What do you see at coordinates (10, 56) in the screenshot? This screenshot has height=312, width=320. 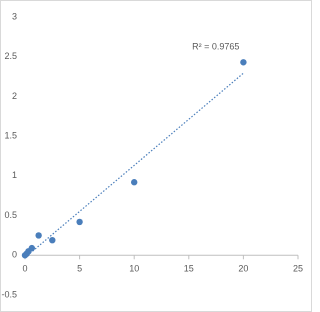 I see `y-tick-label: 2.5` at bounding box center [10, 56].